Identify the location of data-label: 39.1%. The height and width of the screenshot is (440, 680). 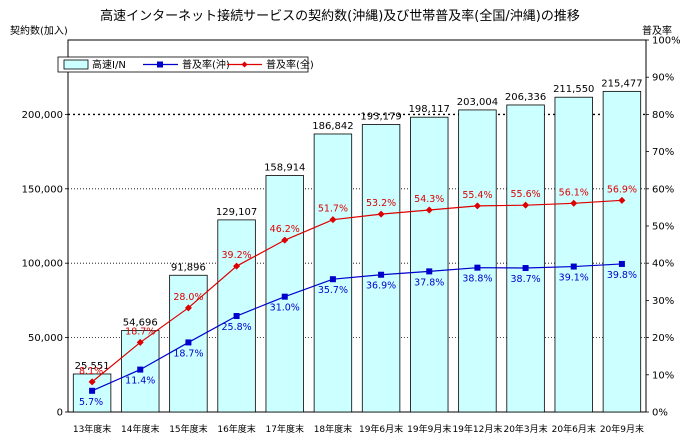
(574, 278).